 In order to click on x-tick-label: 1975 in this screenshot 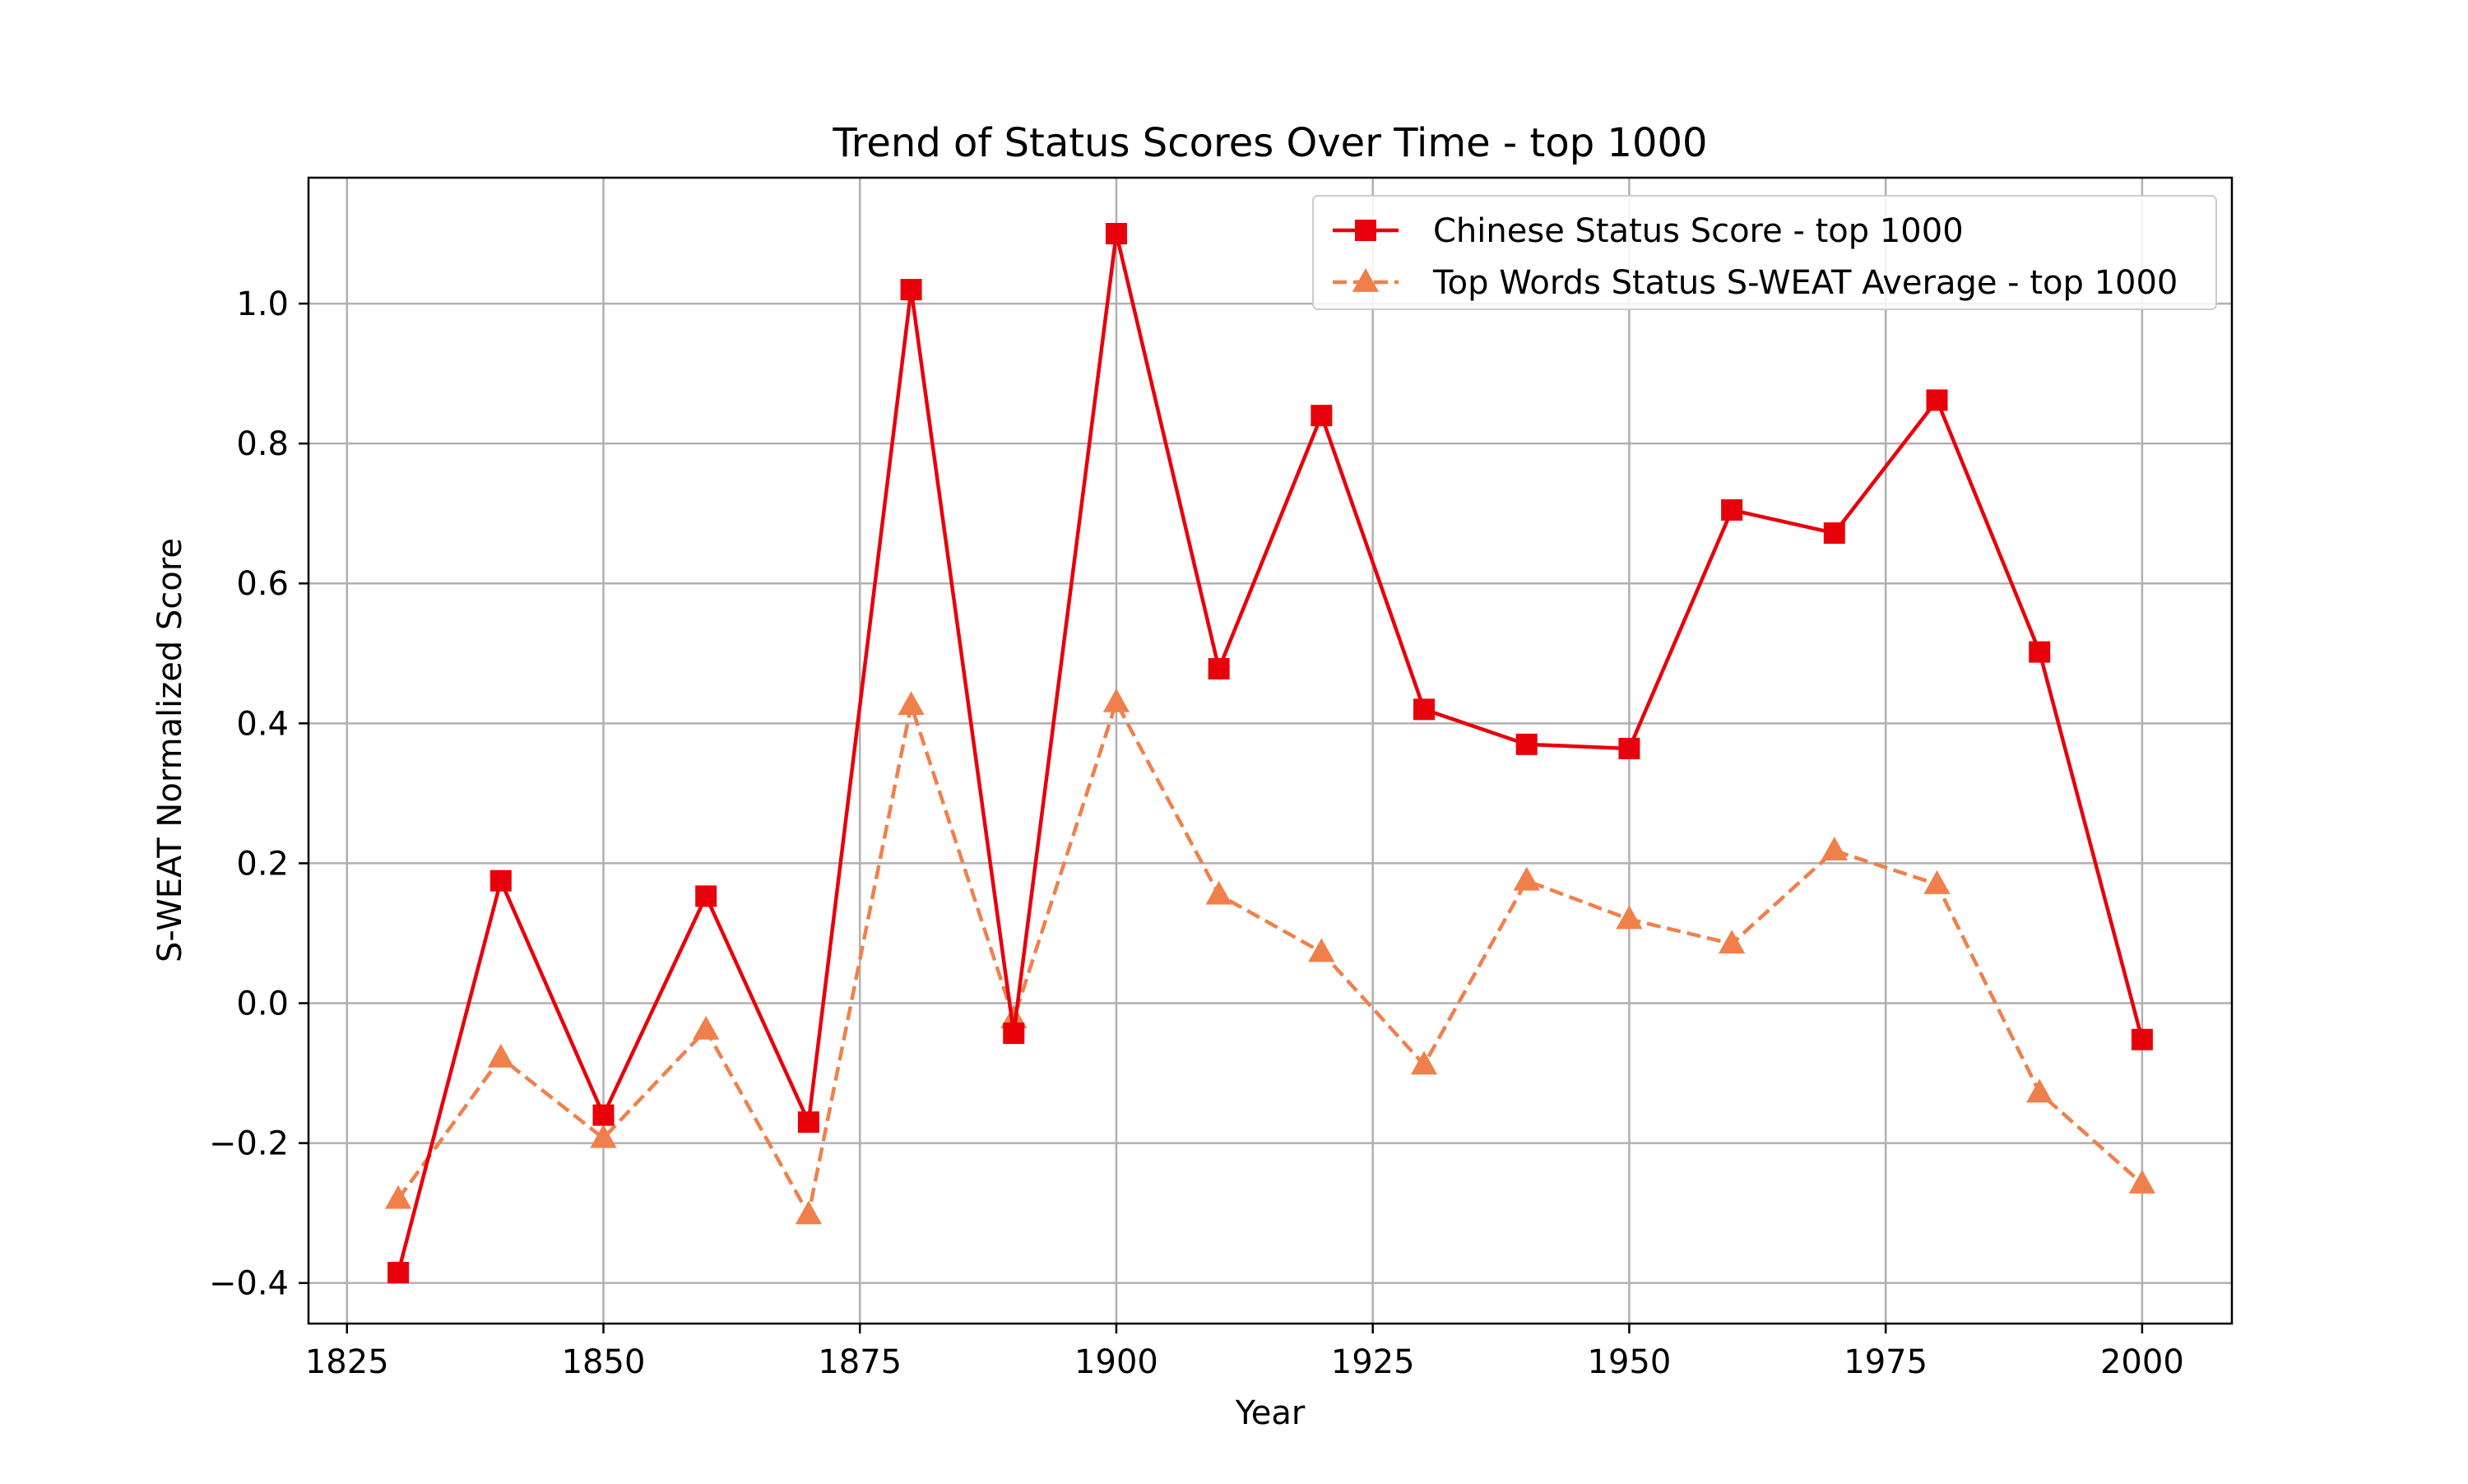, I will do `click(1886, 1362)`.